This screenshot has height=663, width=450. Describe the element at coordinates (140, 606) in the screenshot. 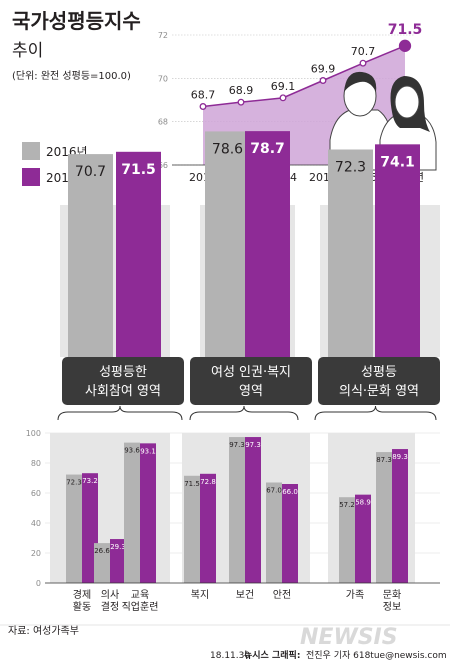

I see `sub-x-label: 직업훈련` at that location.